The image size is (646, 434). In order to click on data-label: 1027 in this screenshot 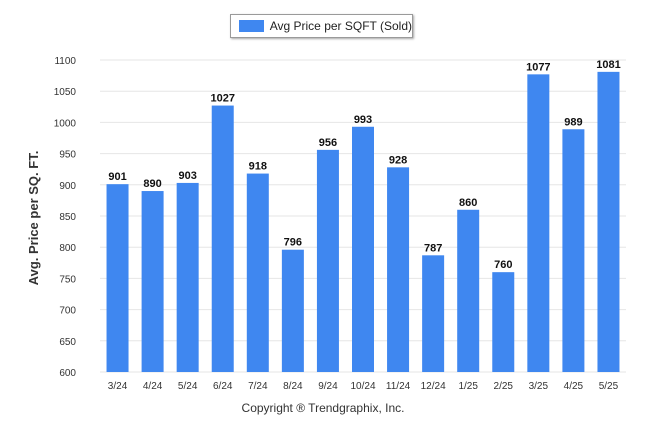, I will do `click(222, 99)`.